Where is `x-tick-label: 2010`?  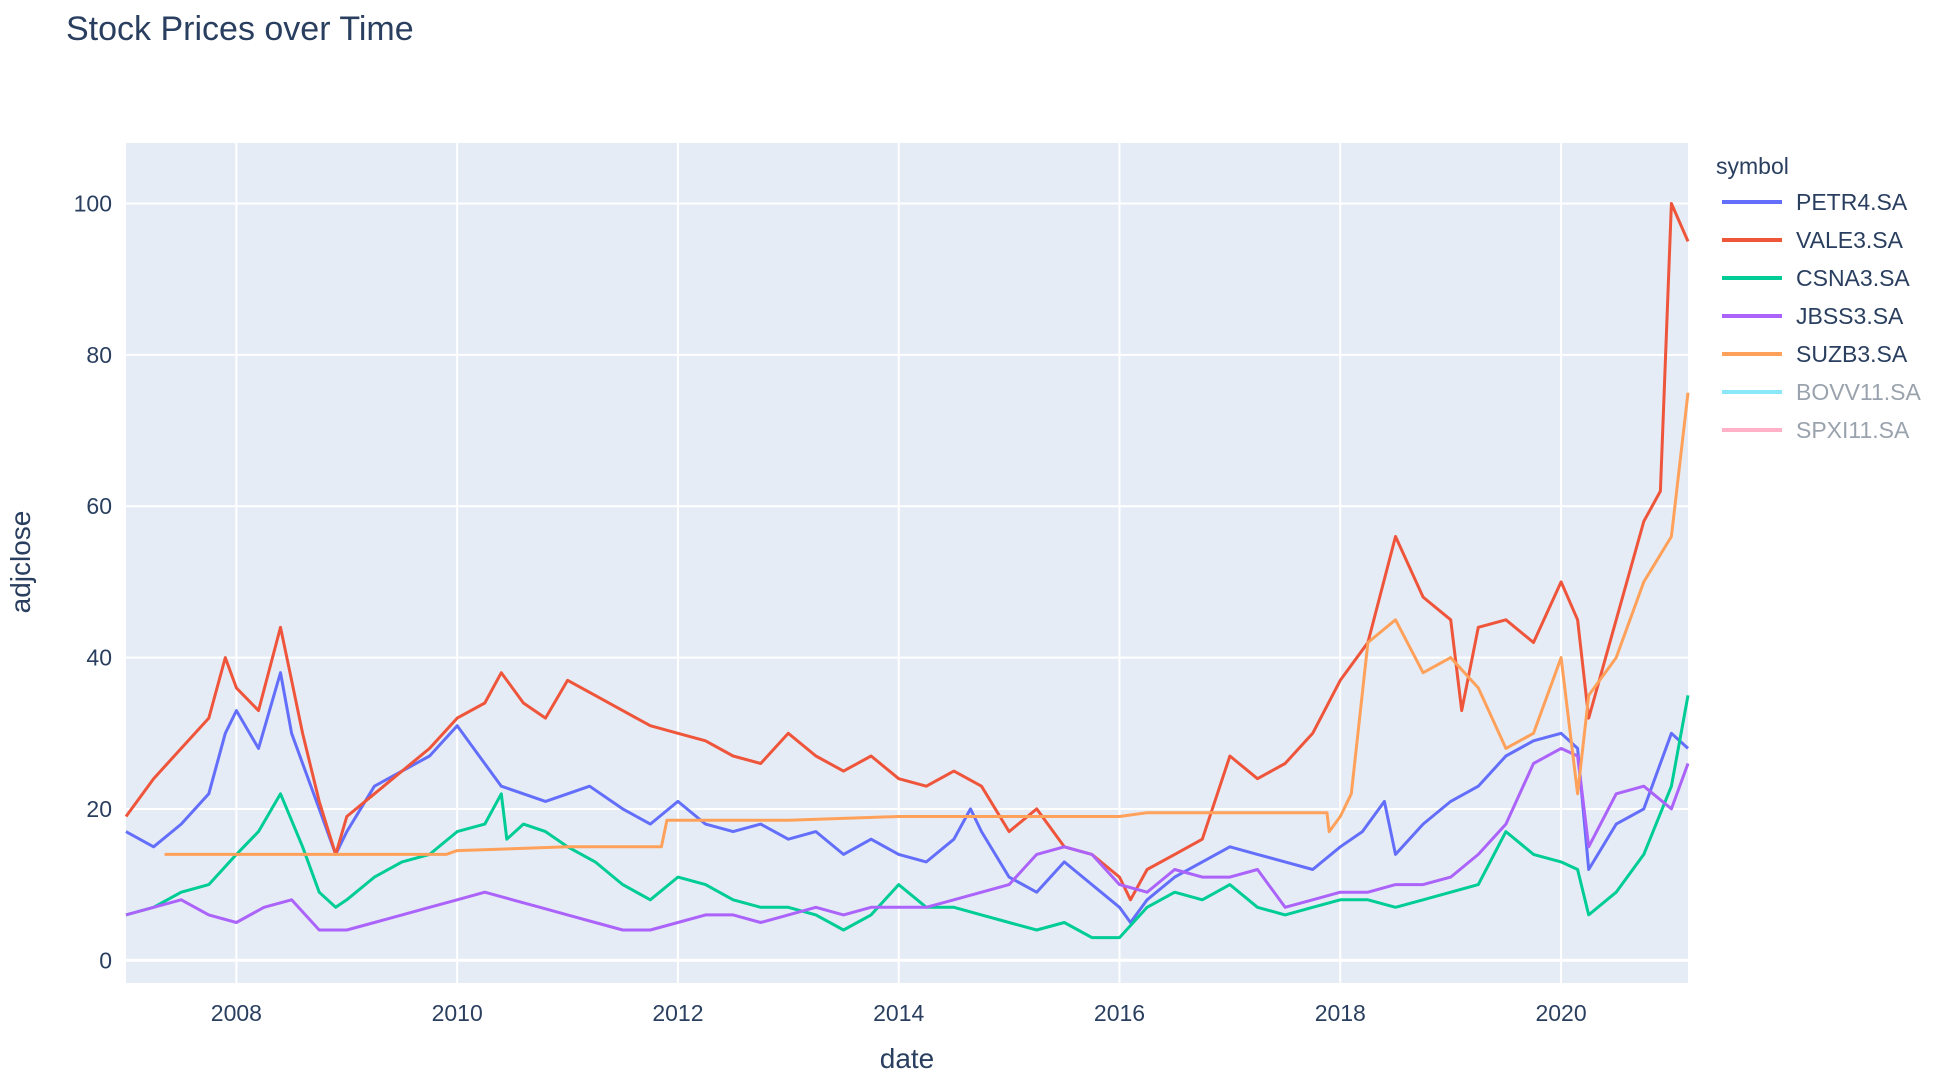
x-tick-label: 2010 is located at coordinates (457, 1013).